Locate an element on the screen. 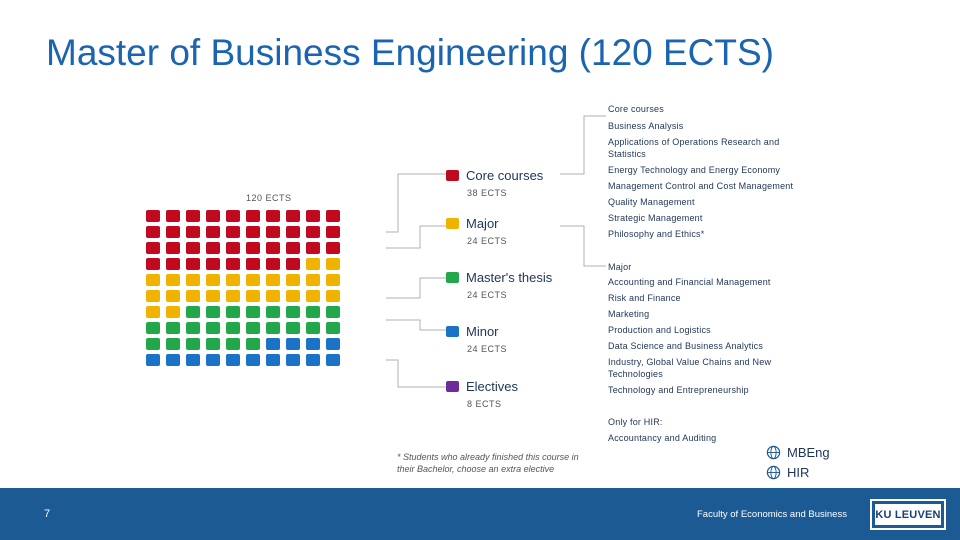  programme-label: MBEng is located at coordinates (808, 452).